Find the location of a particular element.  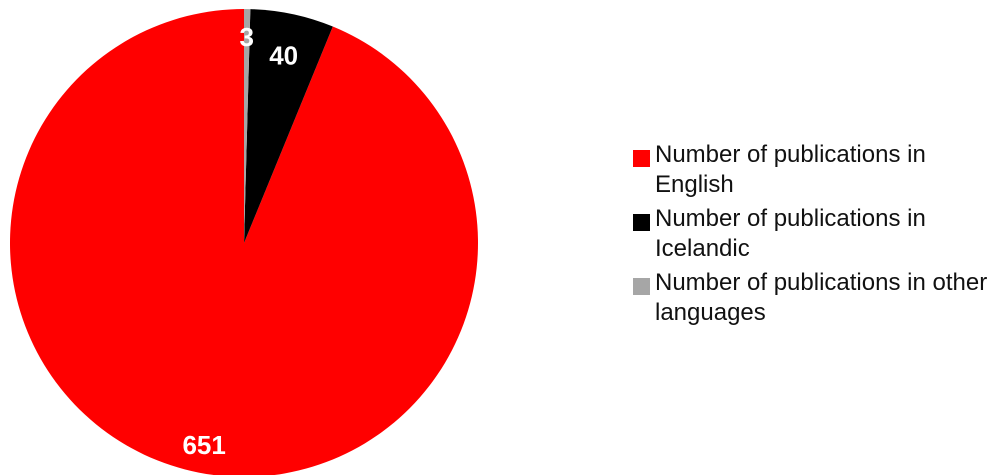

legend-item-english: Number of publications in English is located at coordinates (818, 170).